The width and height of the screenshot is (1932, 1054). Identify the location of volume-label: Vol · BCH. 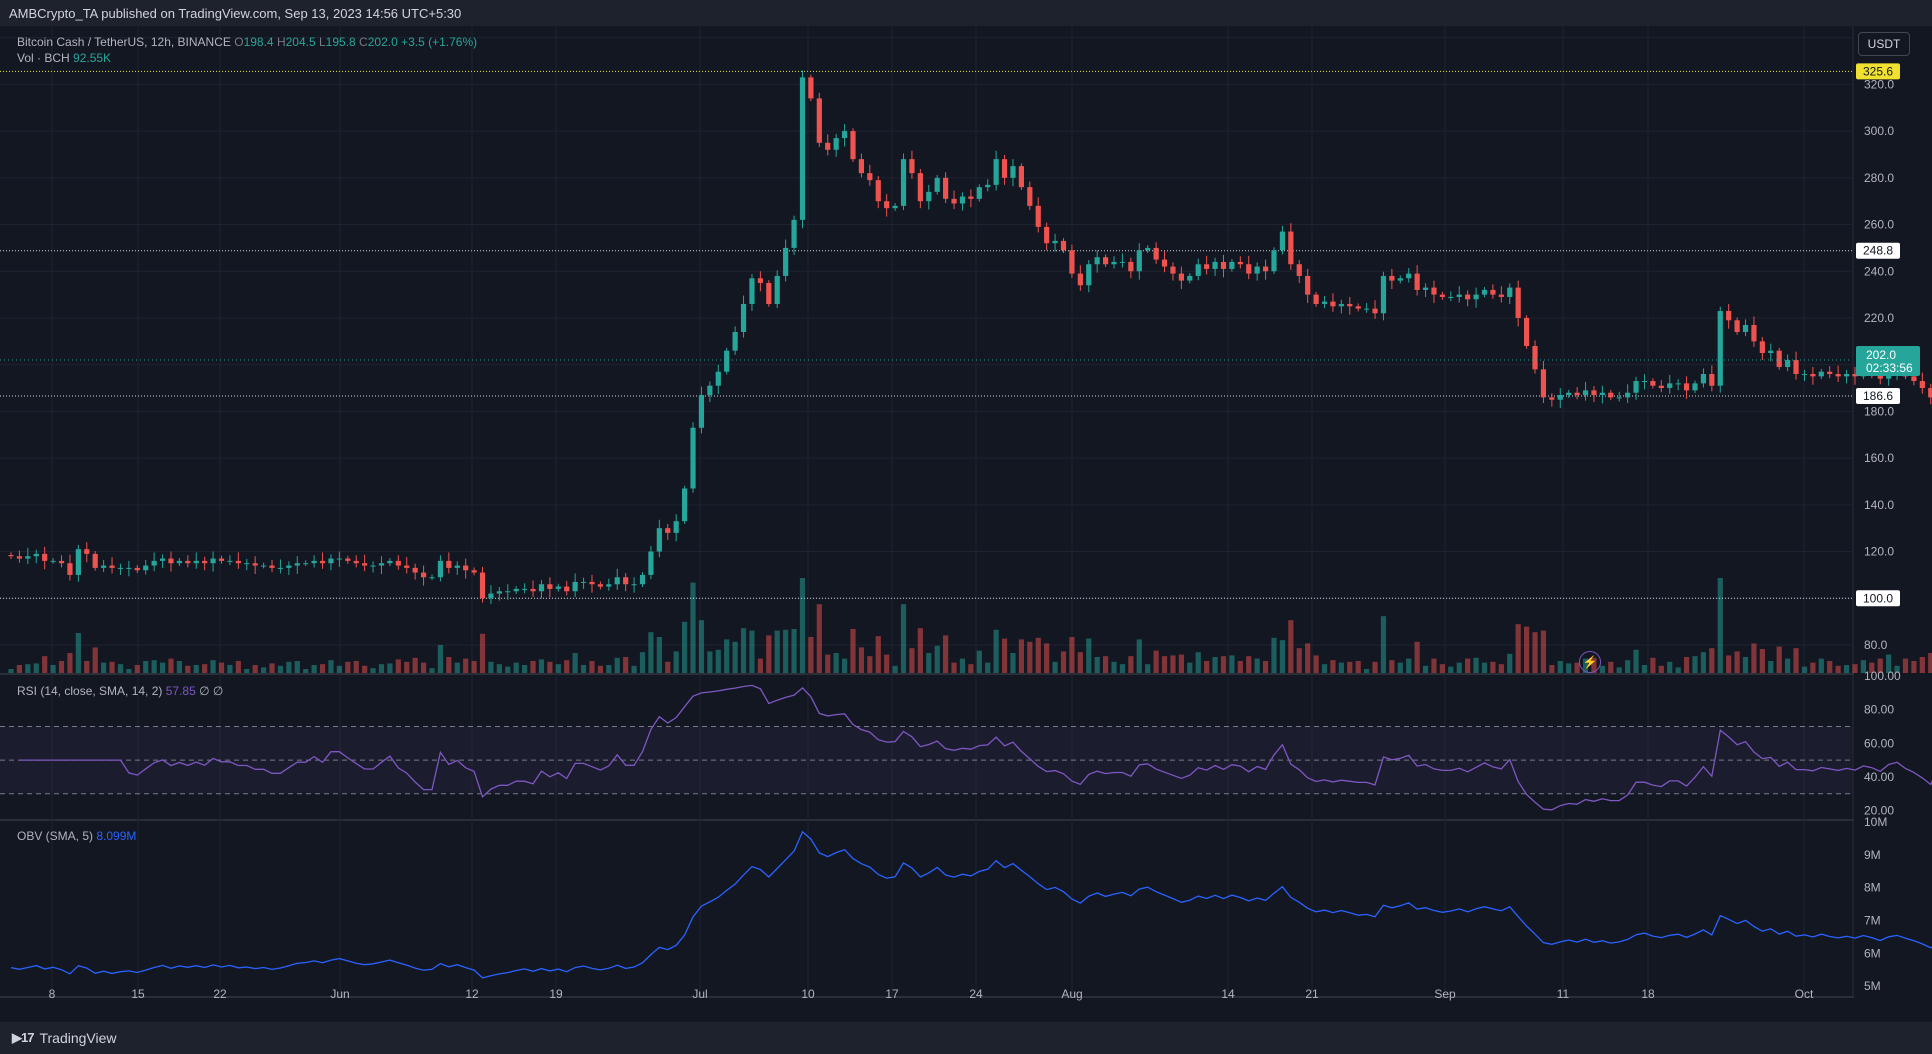
(43, 58).